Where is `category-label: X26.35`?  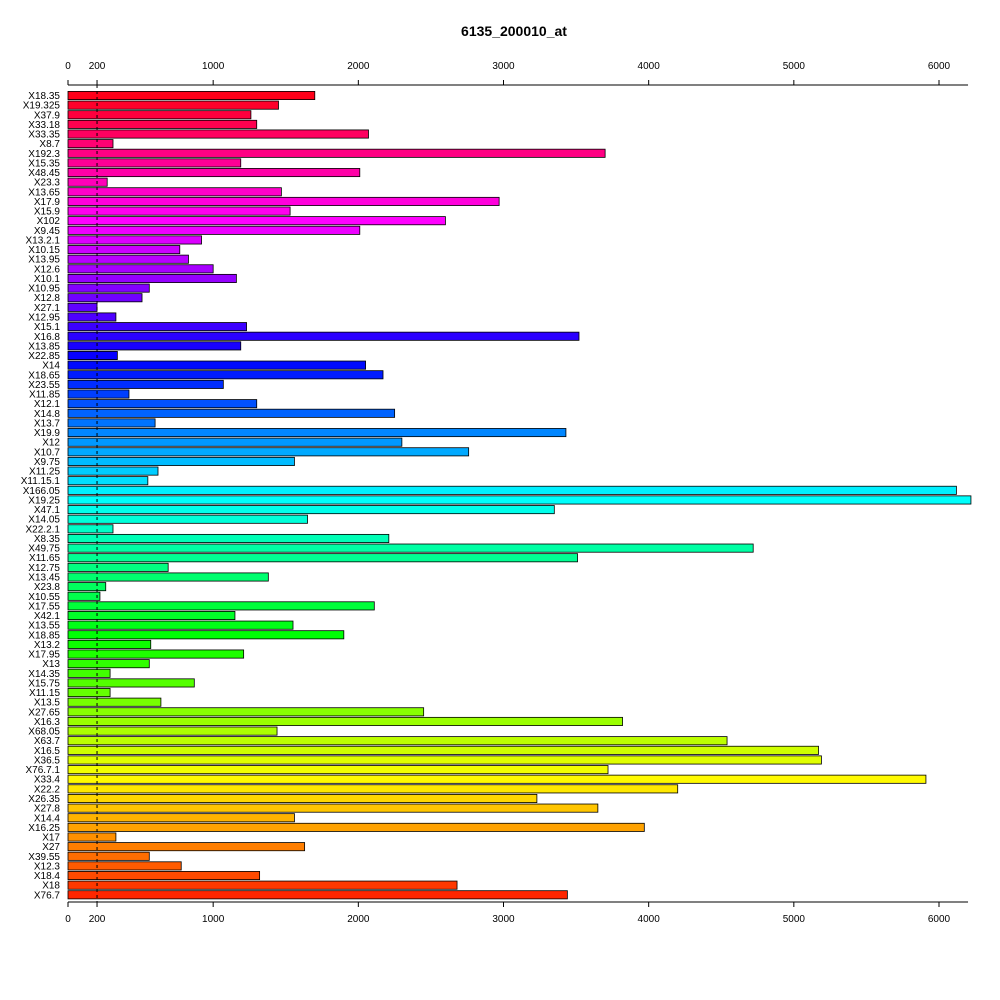
category-label: X26.35 is located at coordinates (44, 799).